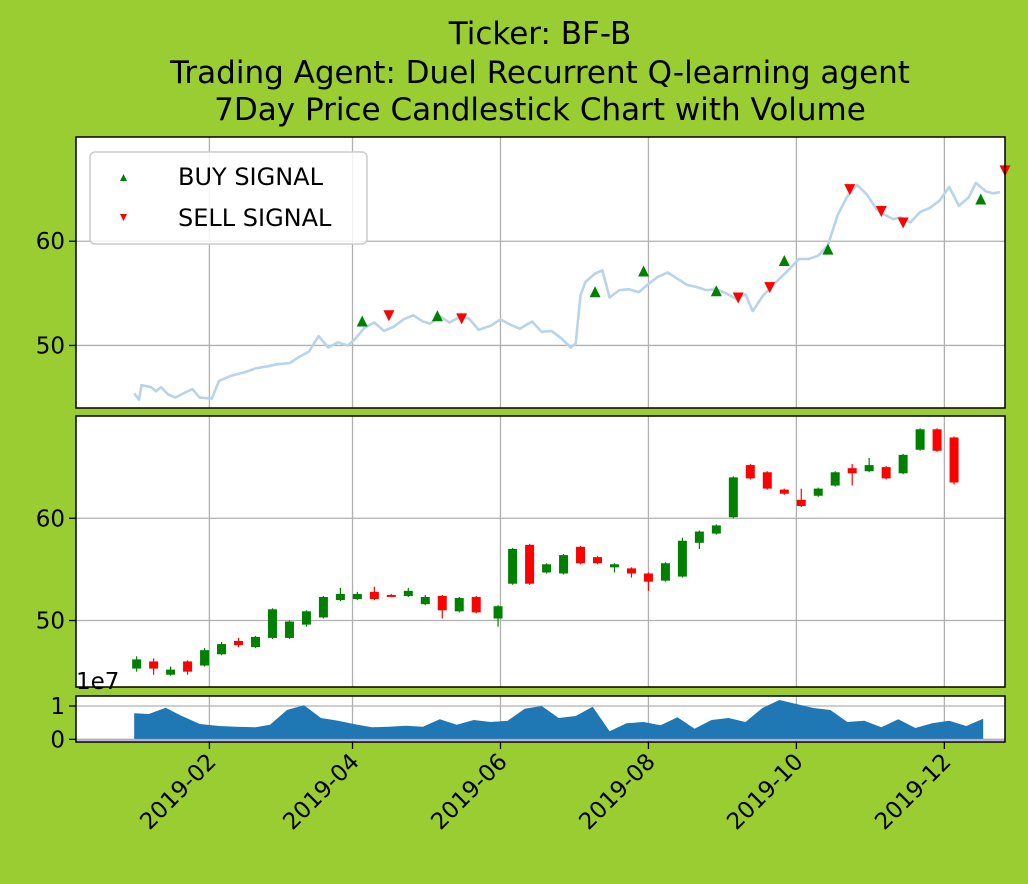 This screenshot has width=1028, height=884. What do you see at coordinates (559, 720) in the screenshot?
I see `volume-area` at bounding box center [559, 720].